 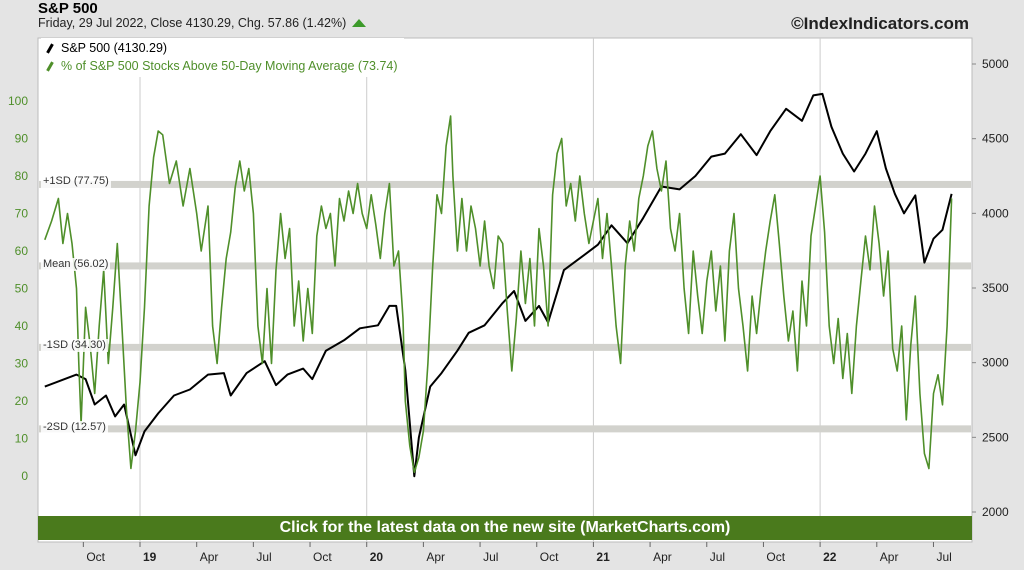 I want to click on left-axis-tick-label: 20, so click(x=22, y=401).